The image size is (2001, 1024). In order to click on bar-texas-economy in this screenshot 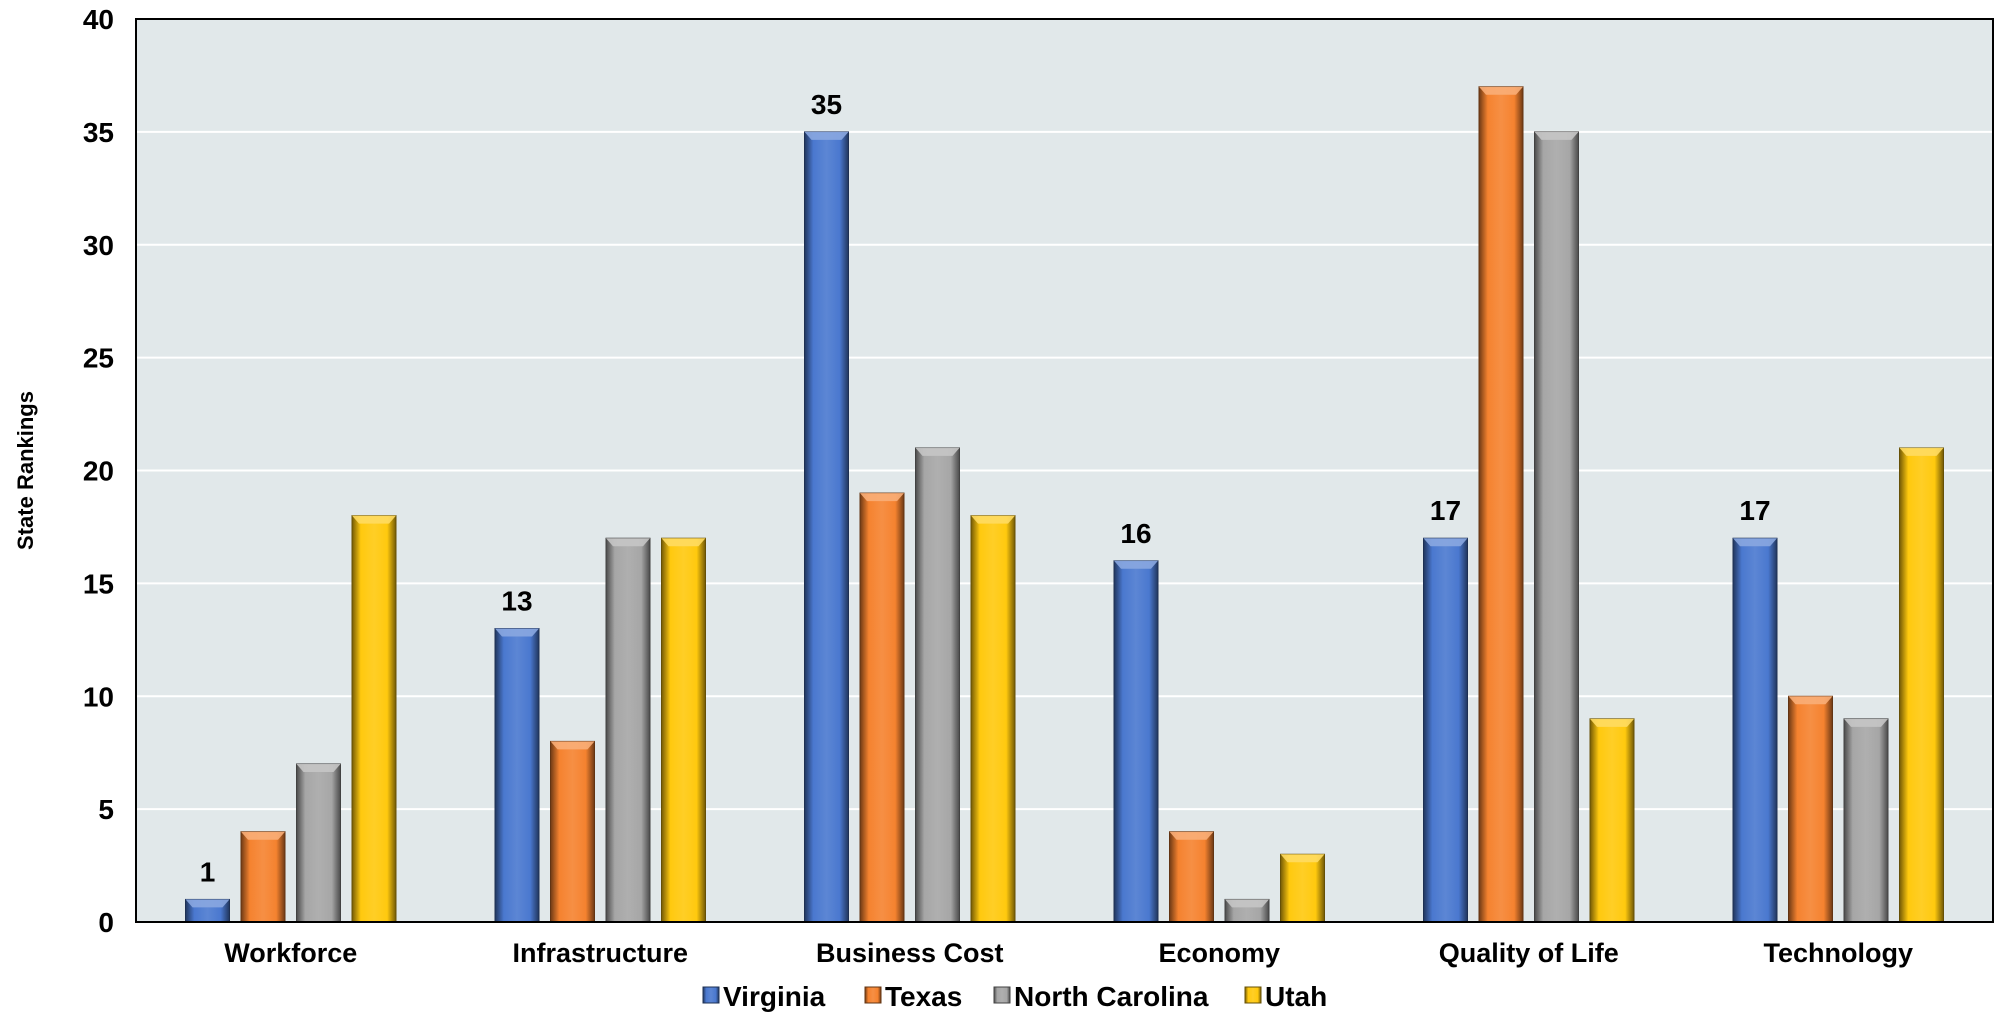, I will do `click(1191, 877)`.